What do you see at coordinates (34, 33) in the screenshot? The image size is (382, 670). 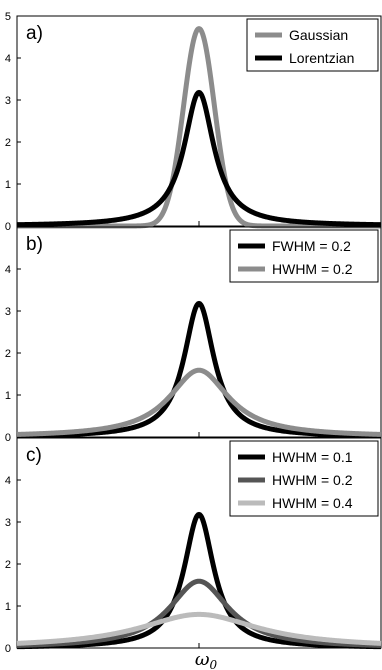 I see `panel-label: a)` at bounding box center [34, 33].